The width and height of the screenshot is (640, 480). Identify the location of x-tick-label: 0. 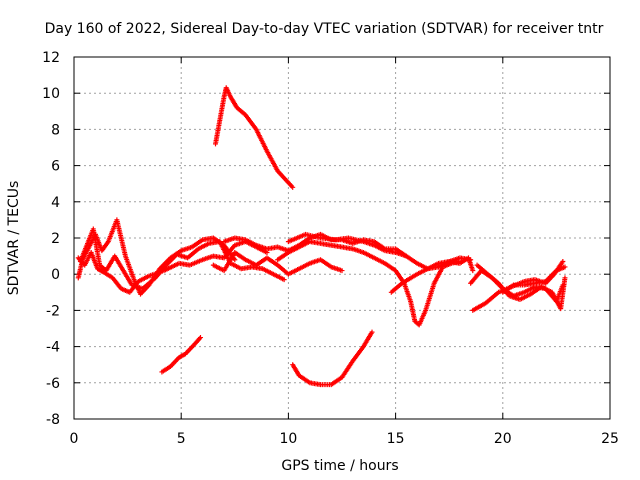
(74, 439).